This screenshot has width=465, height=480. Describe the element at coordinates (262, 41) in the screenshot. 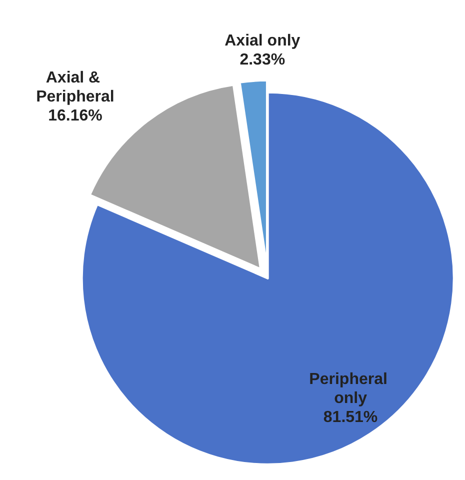

I see `slice-label: Axial only` at that location.